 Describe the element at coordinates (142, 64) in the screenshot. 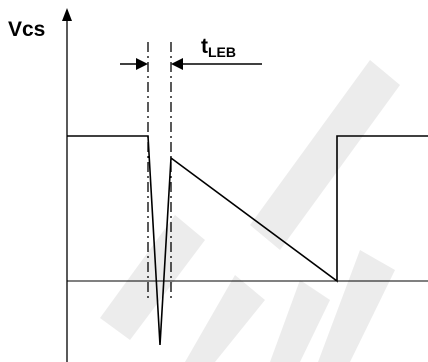

I see `leb-arrow-left-head` at that location.